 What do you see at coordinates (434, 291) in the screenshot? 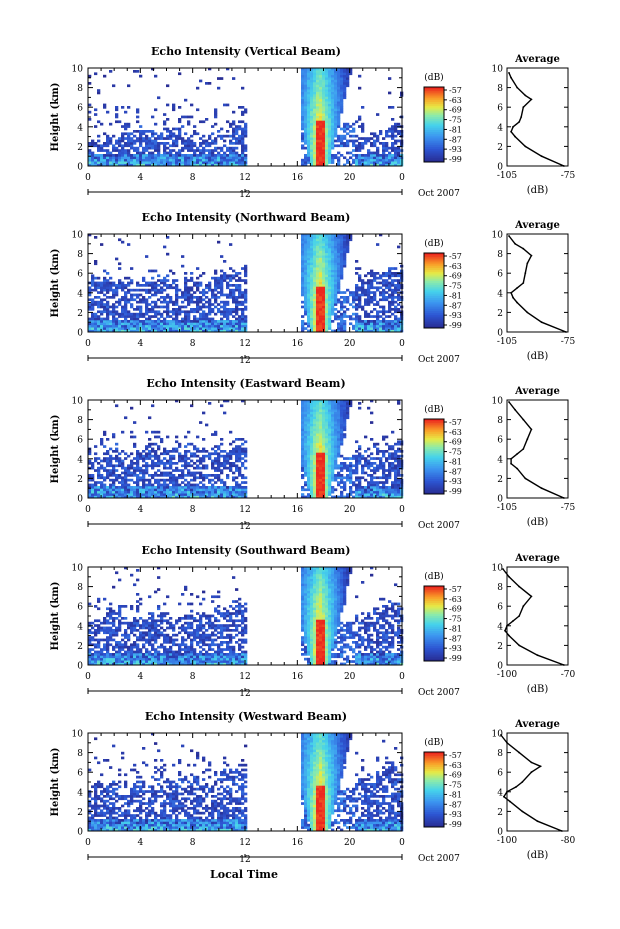
I see `colorbar-step` at bounding box center [434, 291].